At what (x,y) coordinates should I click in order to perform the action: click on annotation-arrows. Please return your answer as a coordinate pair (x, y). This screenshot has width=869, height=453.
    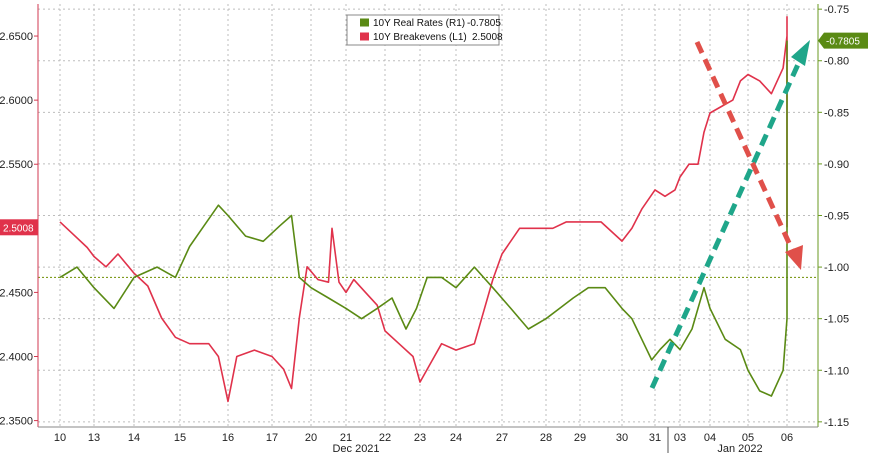
    Looking at the image, I should click on (729, 215).